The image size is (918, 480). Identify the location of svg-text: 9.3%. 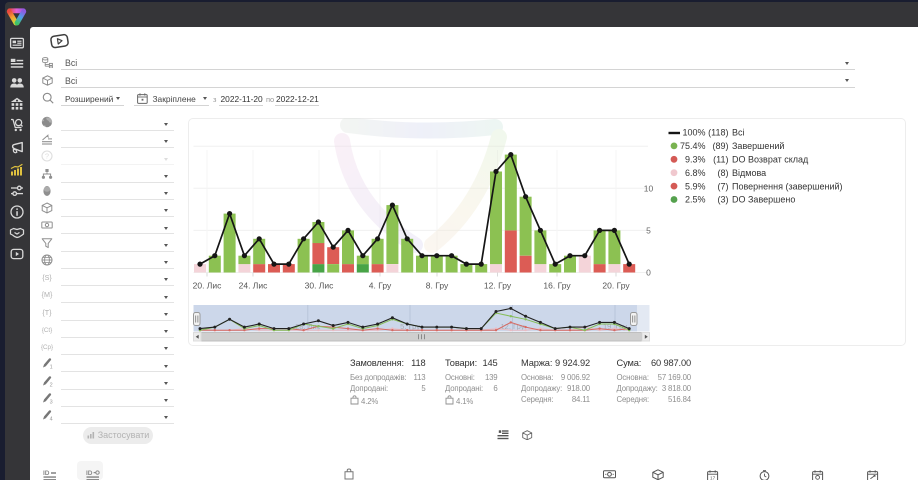
(695, 160).